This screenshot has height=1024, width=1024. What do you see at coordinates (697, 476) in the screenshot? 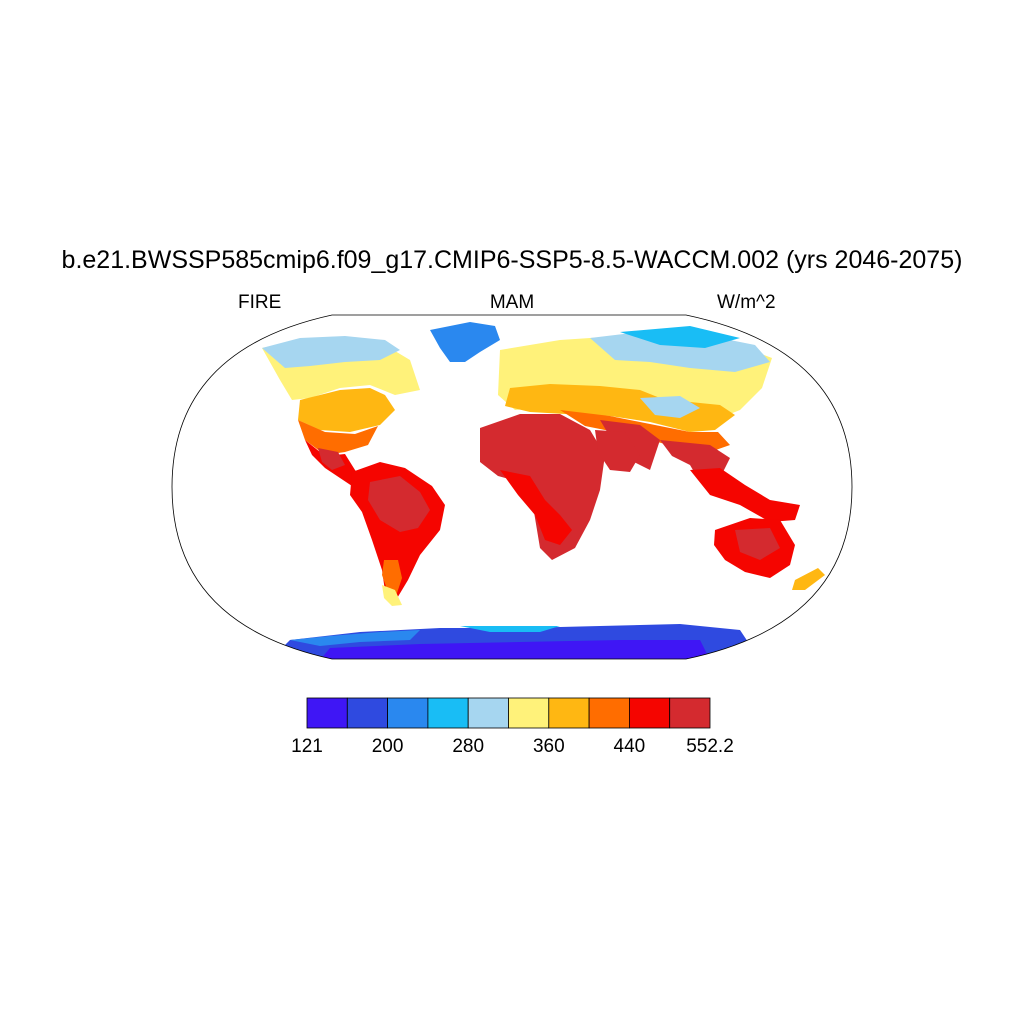
I see `south-asia` at bounding box center [697, 476].